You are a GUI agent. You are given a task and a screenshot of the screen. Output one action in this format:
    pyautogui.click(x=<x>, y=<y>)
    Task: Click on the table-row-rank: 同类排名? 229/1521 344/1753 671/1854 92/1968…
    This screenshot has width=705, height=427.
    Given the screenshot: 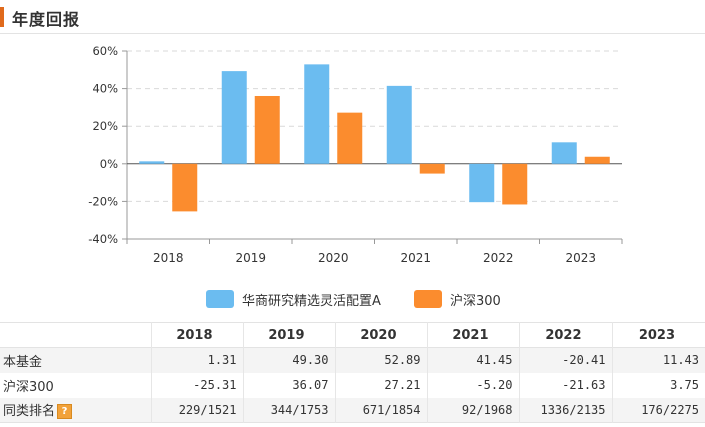 What is the action you would take?
    pyautogui.click(x=352, y=410)
    